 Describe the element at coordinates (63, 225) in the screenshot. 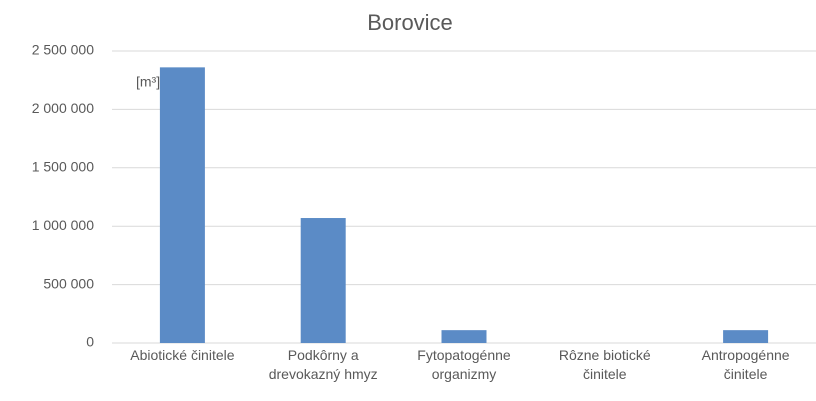

I see `y-tick-label: 1 000 000` at that location.